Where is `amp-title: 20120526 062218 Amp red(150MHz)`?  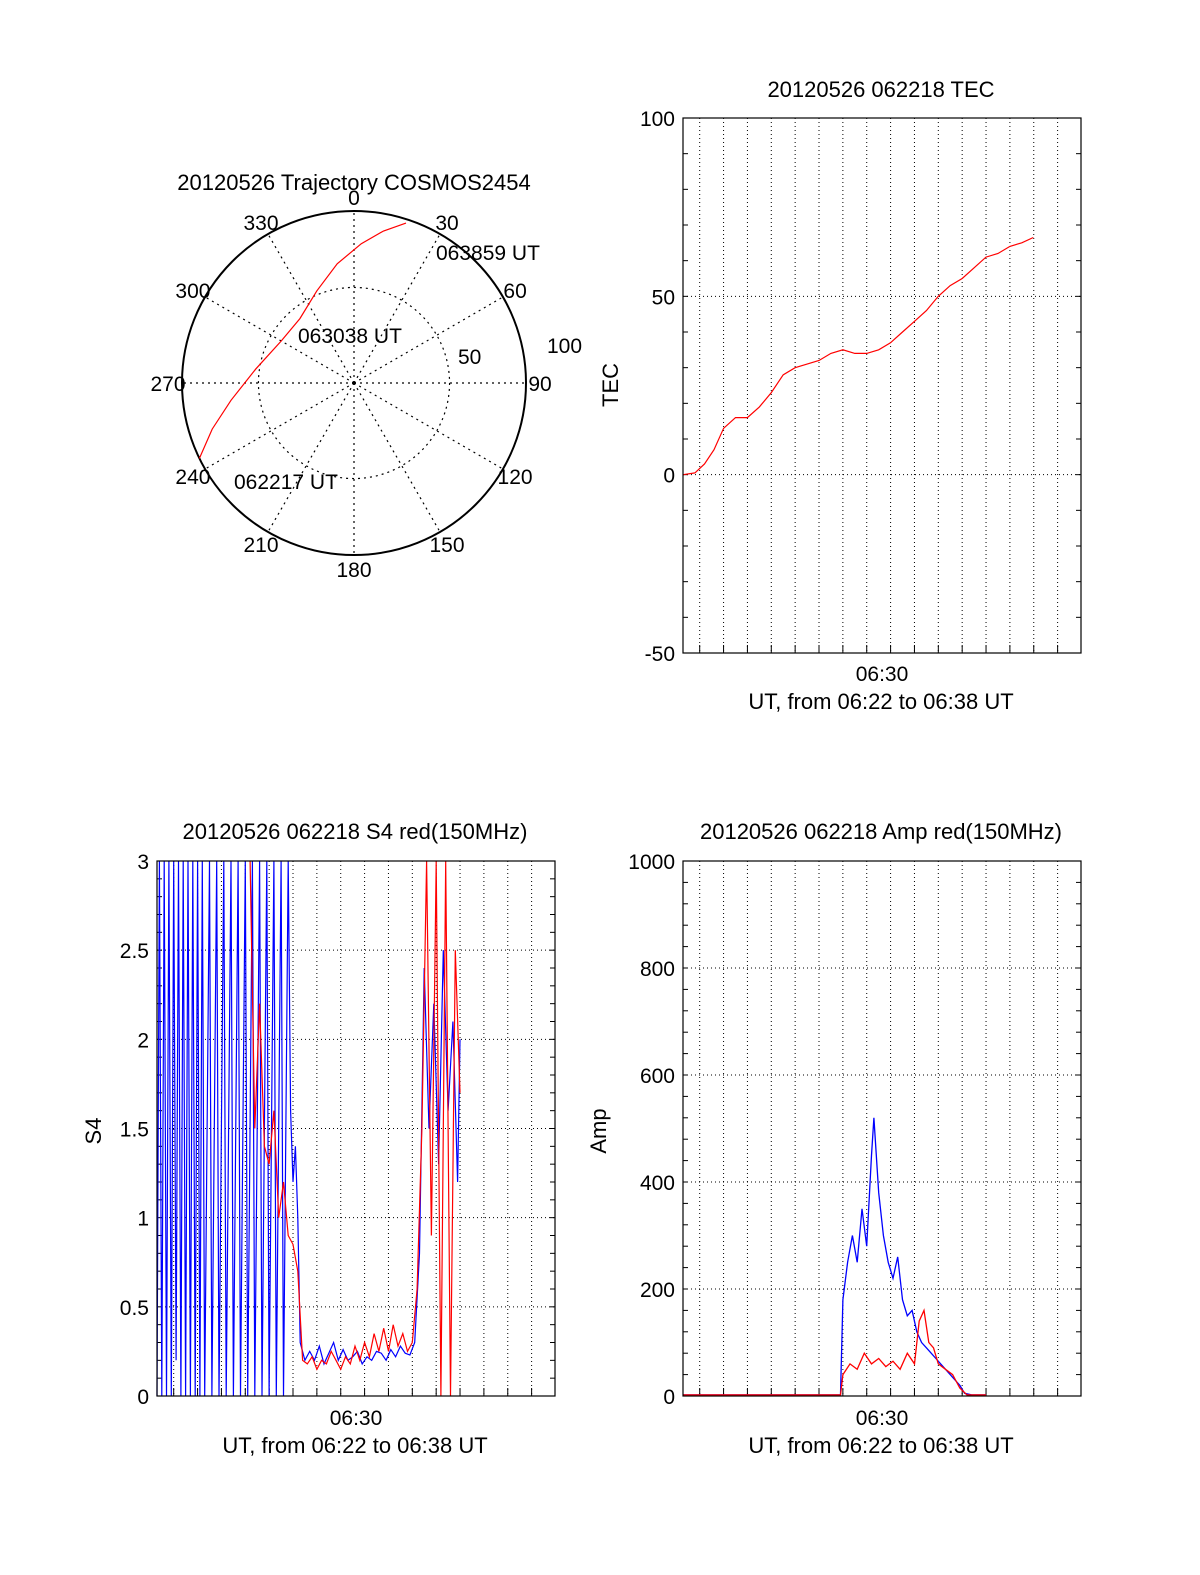
amp-title: 20120526 062218 Amp red(150MHz) is located at coordinates (881, 831).